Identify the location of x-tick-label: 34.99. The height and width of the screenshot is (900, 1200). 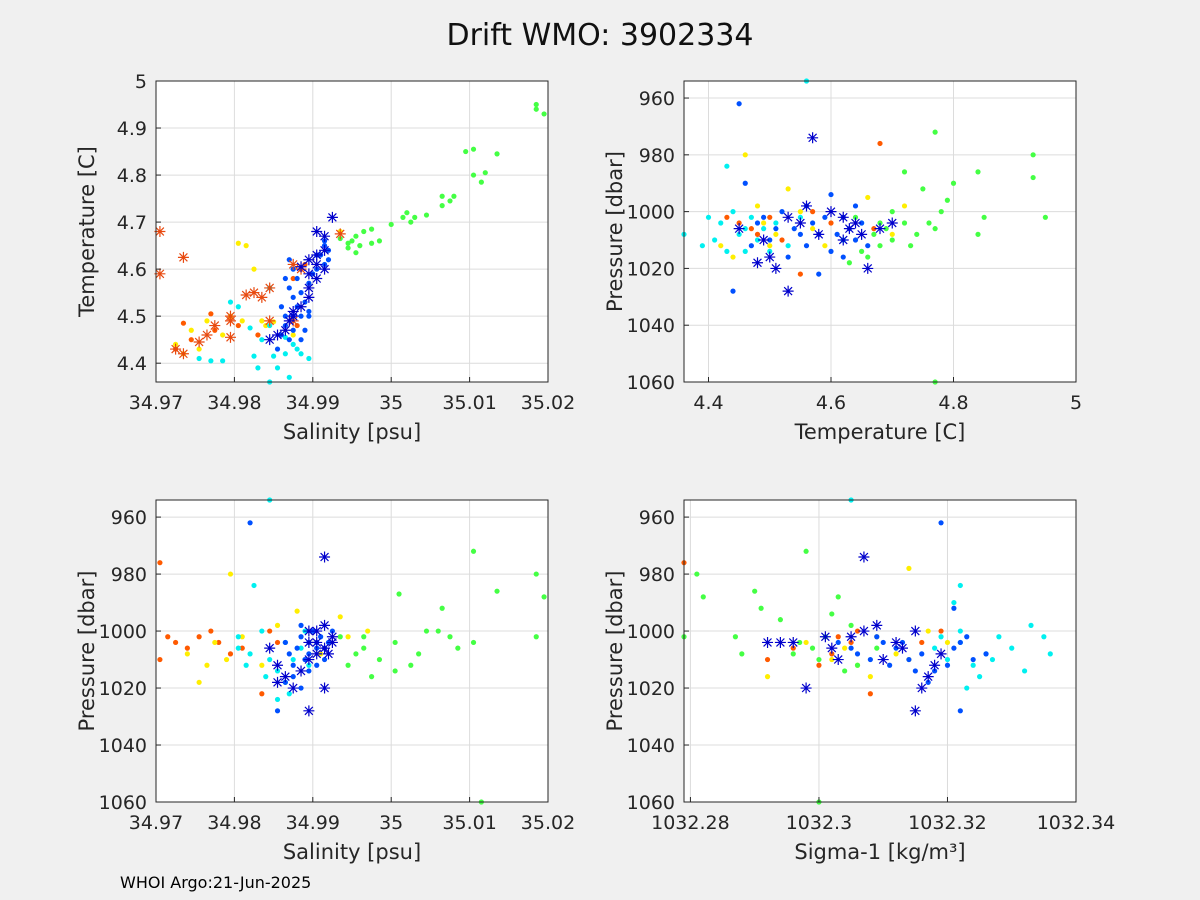
(313, 823).